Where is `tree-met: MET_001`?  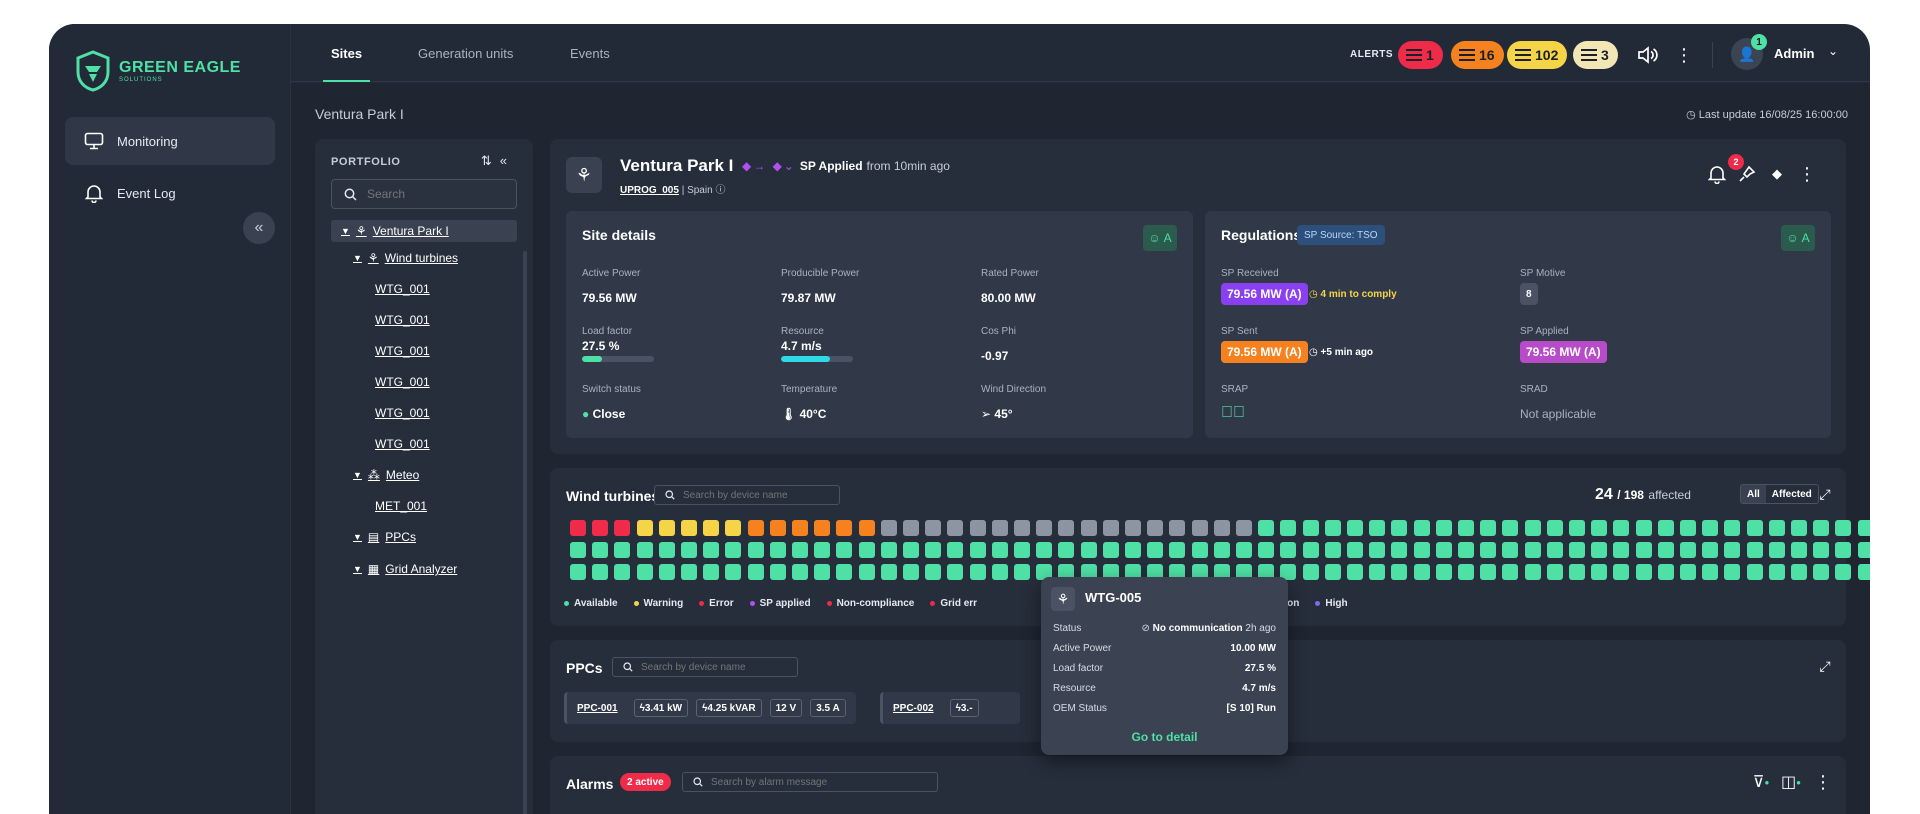 tree-met: MET_001 is located at coordinates (401, 506).